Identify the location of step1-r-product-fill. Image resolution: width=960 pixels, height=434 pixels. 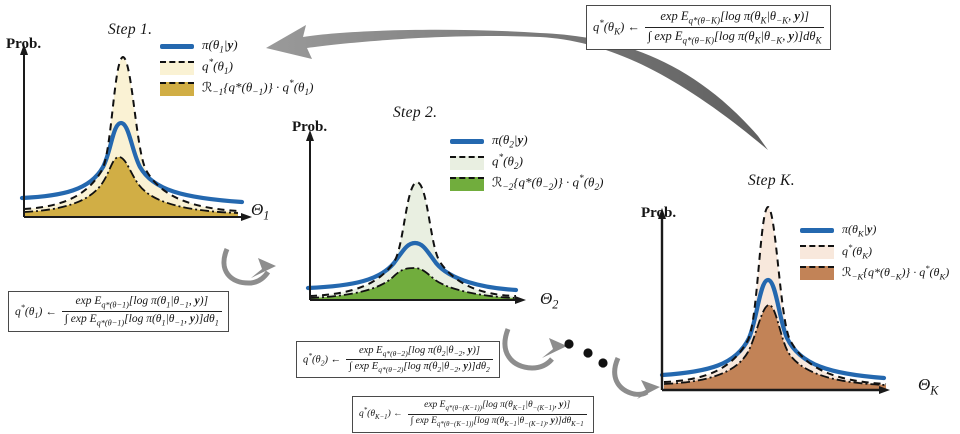
(131, 186).